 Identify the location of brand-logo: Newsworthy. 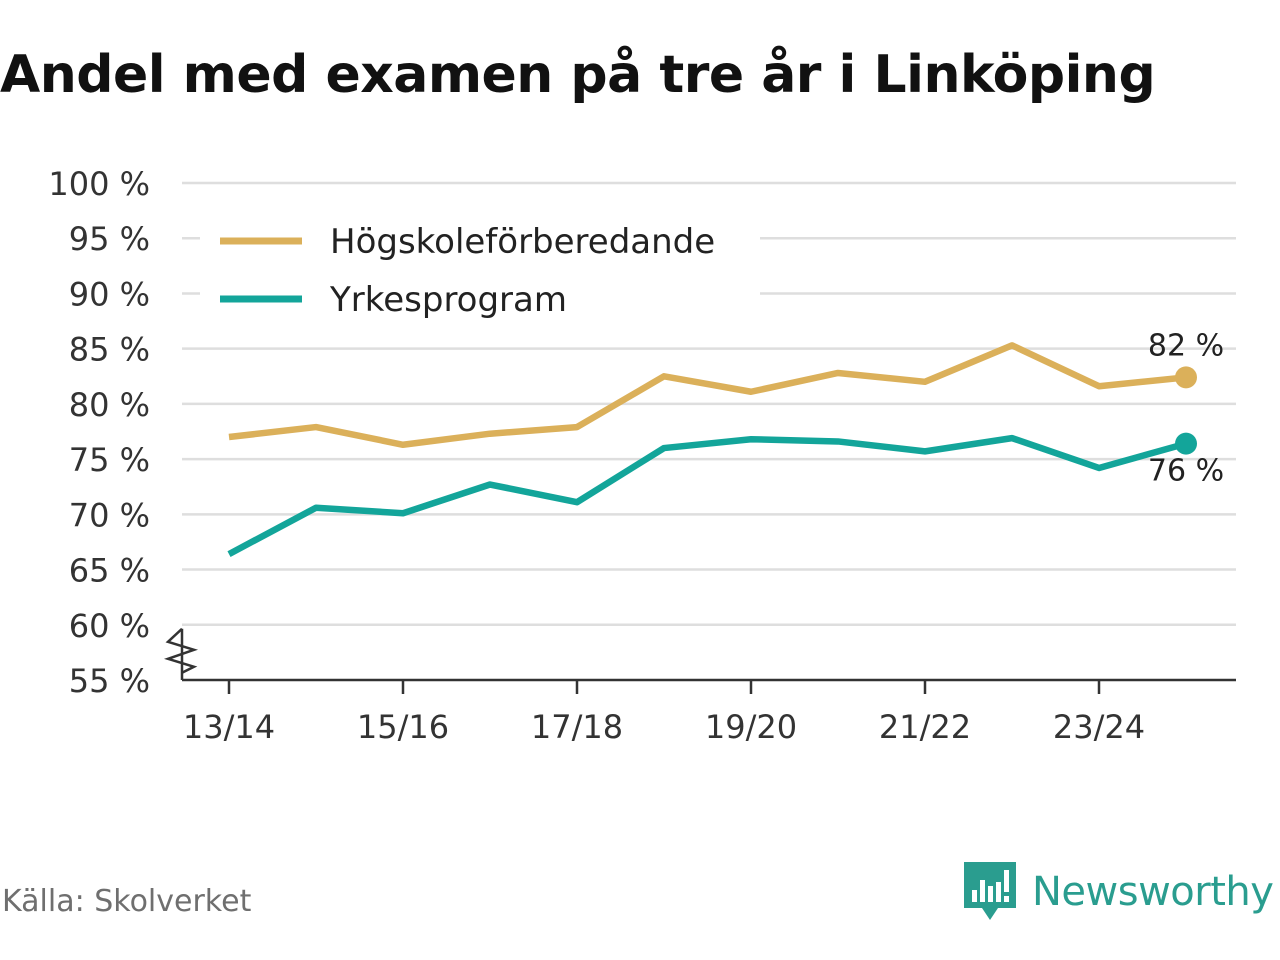
(1119, 892).